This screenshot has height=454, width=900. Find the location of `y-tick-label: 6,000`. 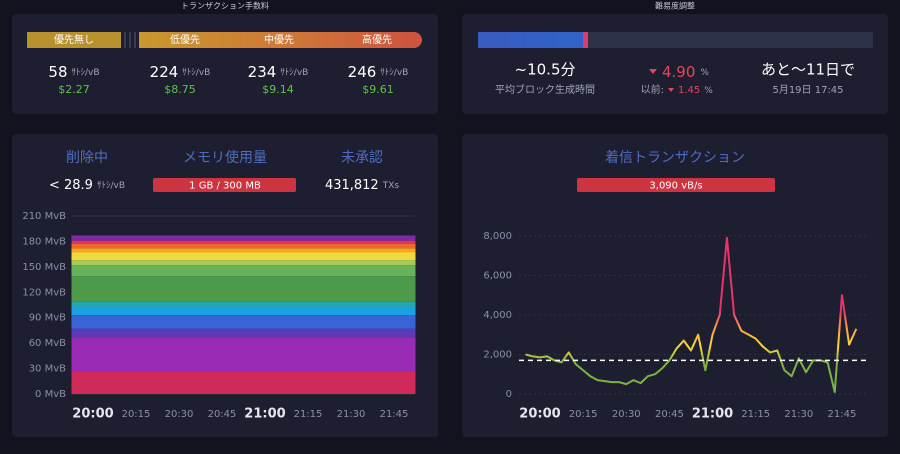

y-tick-label: 6,000 is located at coordinates (497, 275).